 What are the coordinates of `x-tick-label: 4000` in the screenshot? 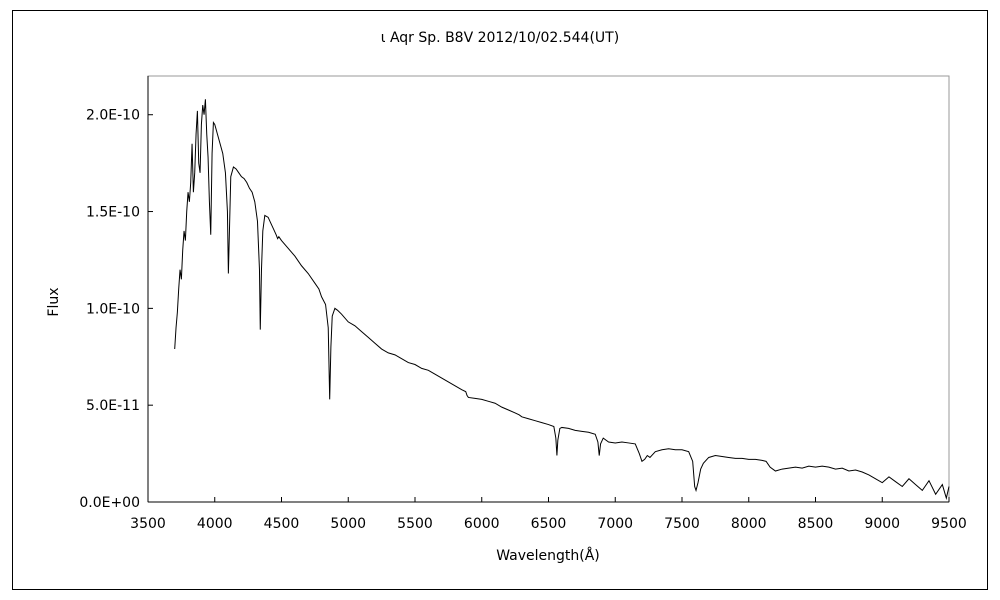 It's located at (215, 524).